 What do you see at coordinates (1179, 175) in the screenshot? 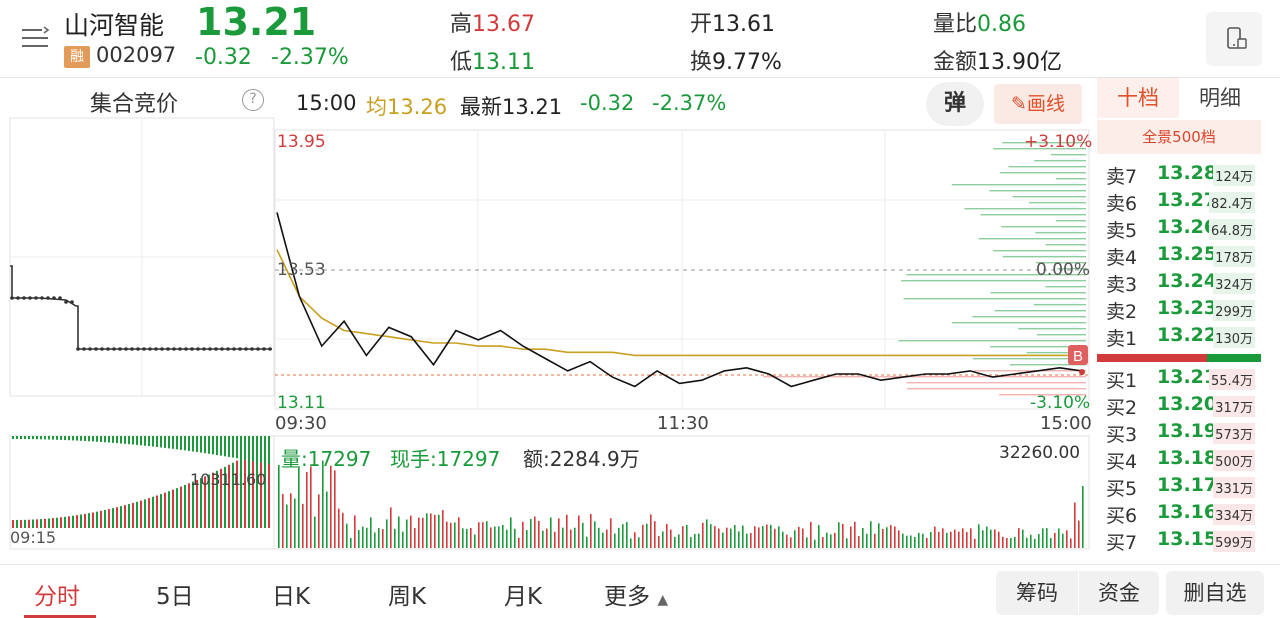
I see `sell-row: 卖7 13.28 124万` at bounding box center [1179, 175].